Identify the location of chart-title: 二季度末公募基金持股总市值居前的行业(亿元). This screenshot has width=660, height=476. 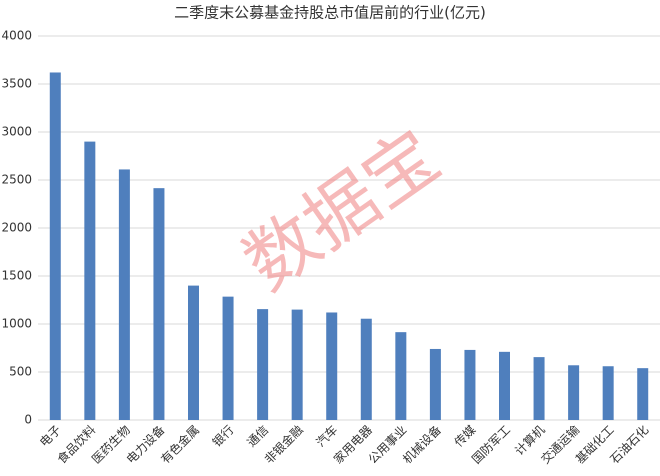
(330, 13).